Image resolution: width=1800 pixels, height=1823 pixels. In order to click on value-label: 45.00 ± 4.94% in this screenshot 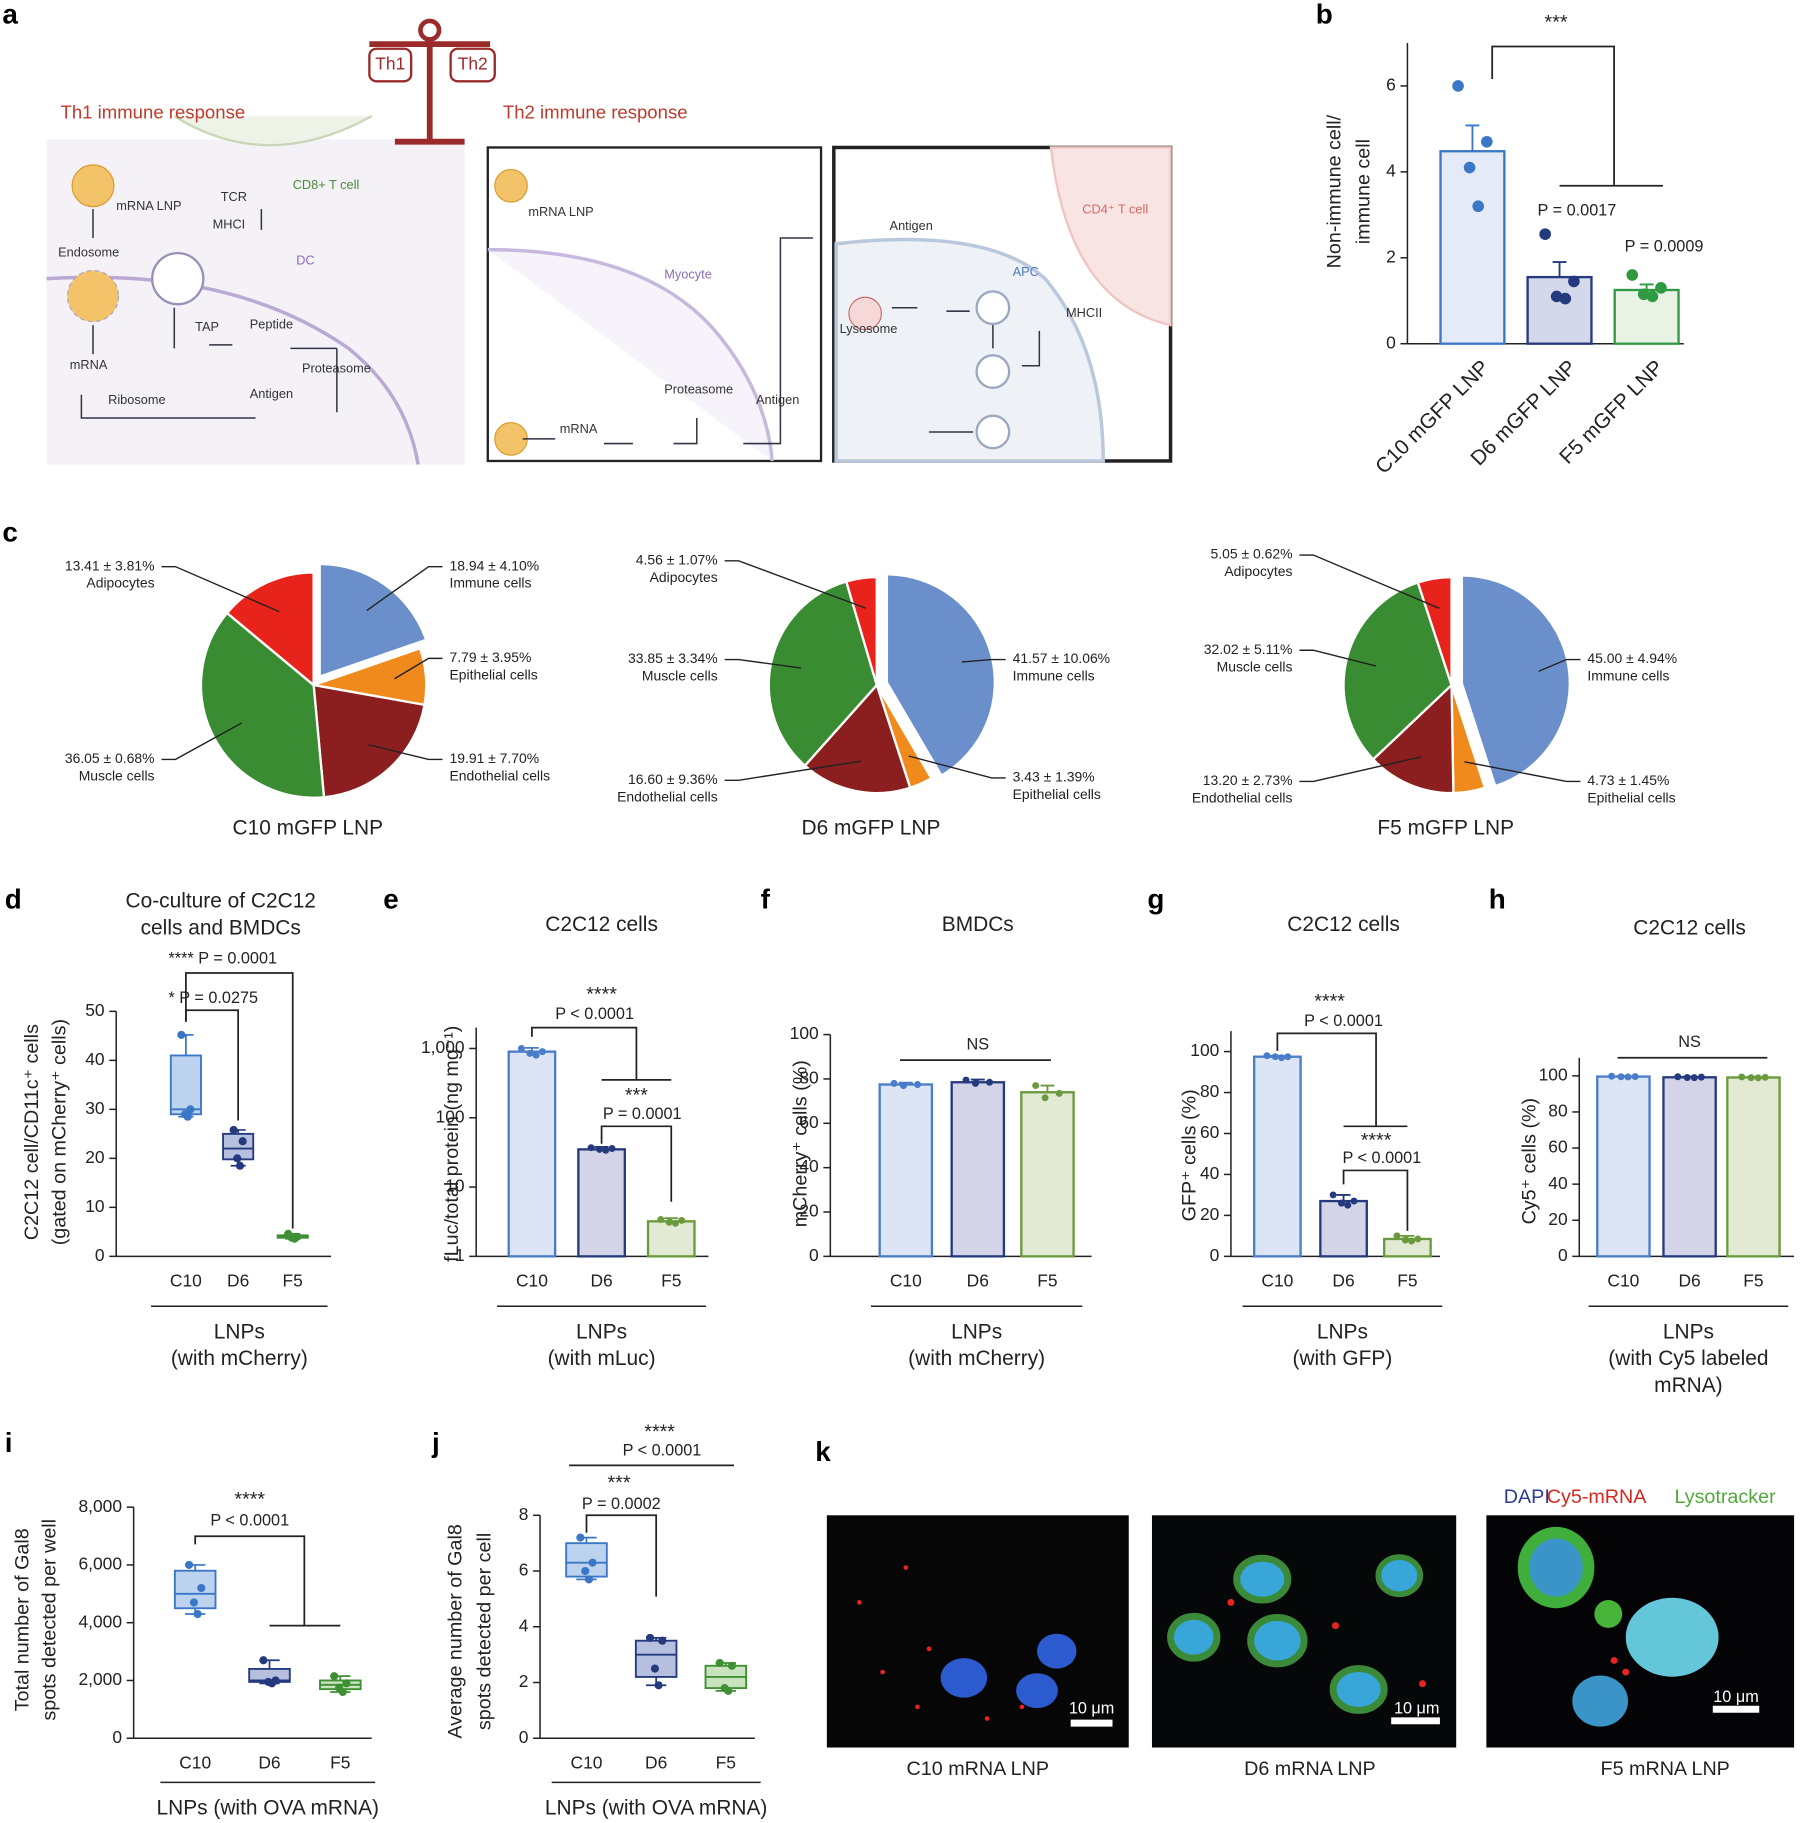, I will do `click(1632, 658)`.